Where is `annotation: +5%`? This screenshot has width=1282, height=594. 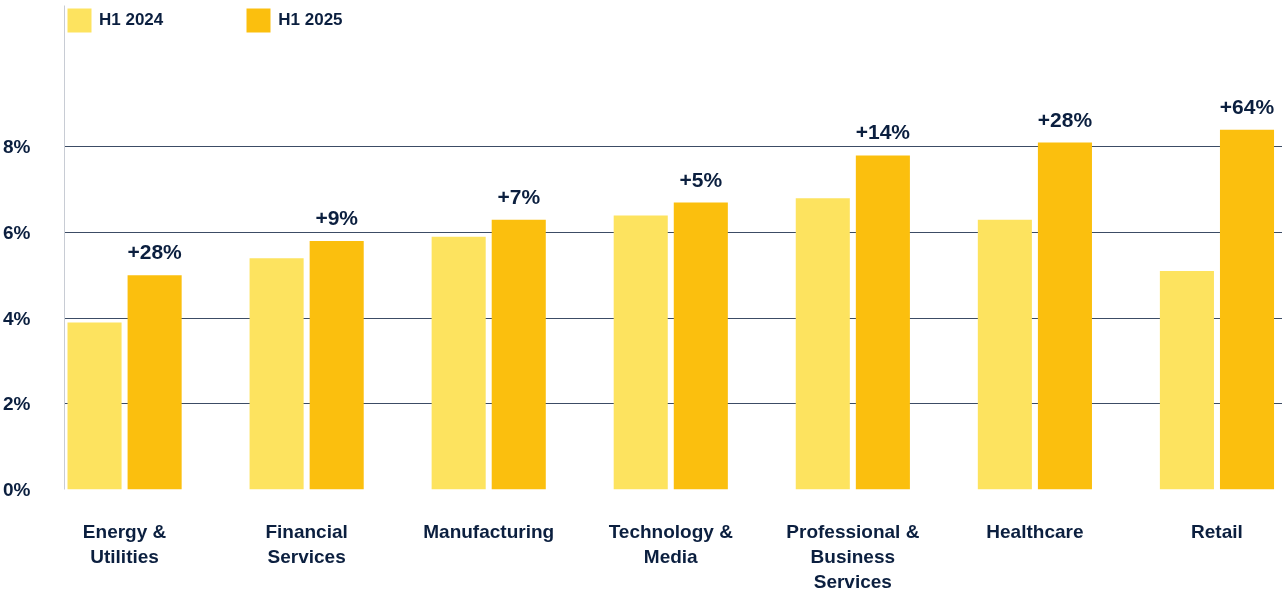
annotation: +5% is located at coordinates (701, 179).